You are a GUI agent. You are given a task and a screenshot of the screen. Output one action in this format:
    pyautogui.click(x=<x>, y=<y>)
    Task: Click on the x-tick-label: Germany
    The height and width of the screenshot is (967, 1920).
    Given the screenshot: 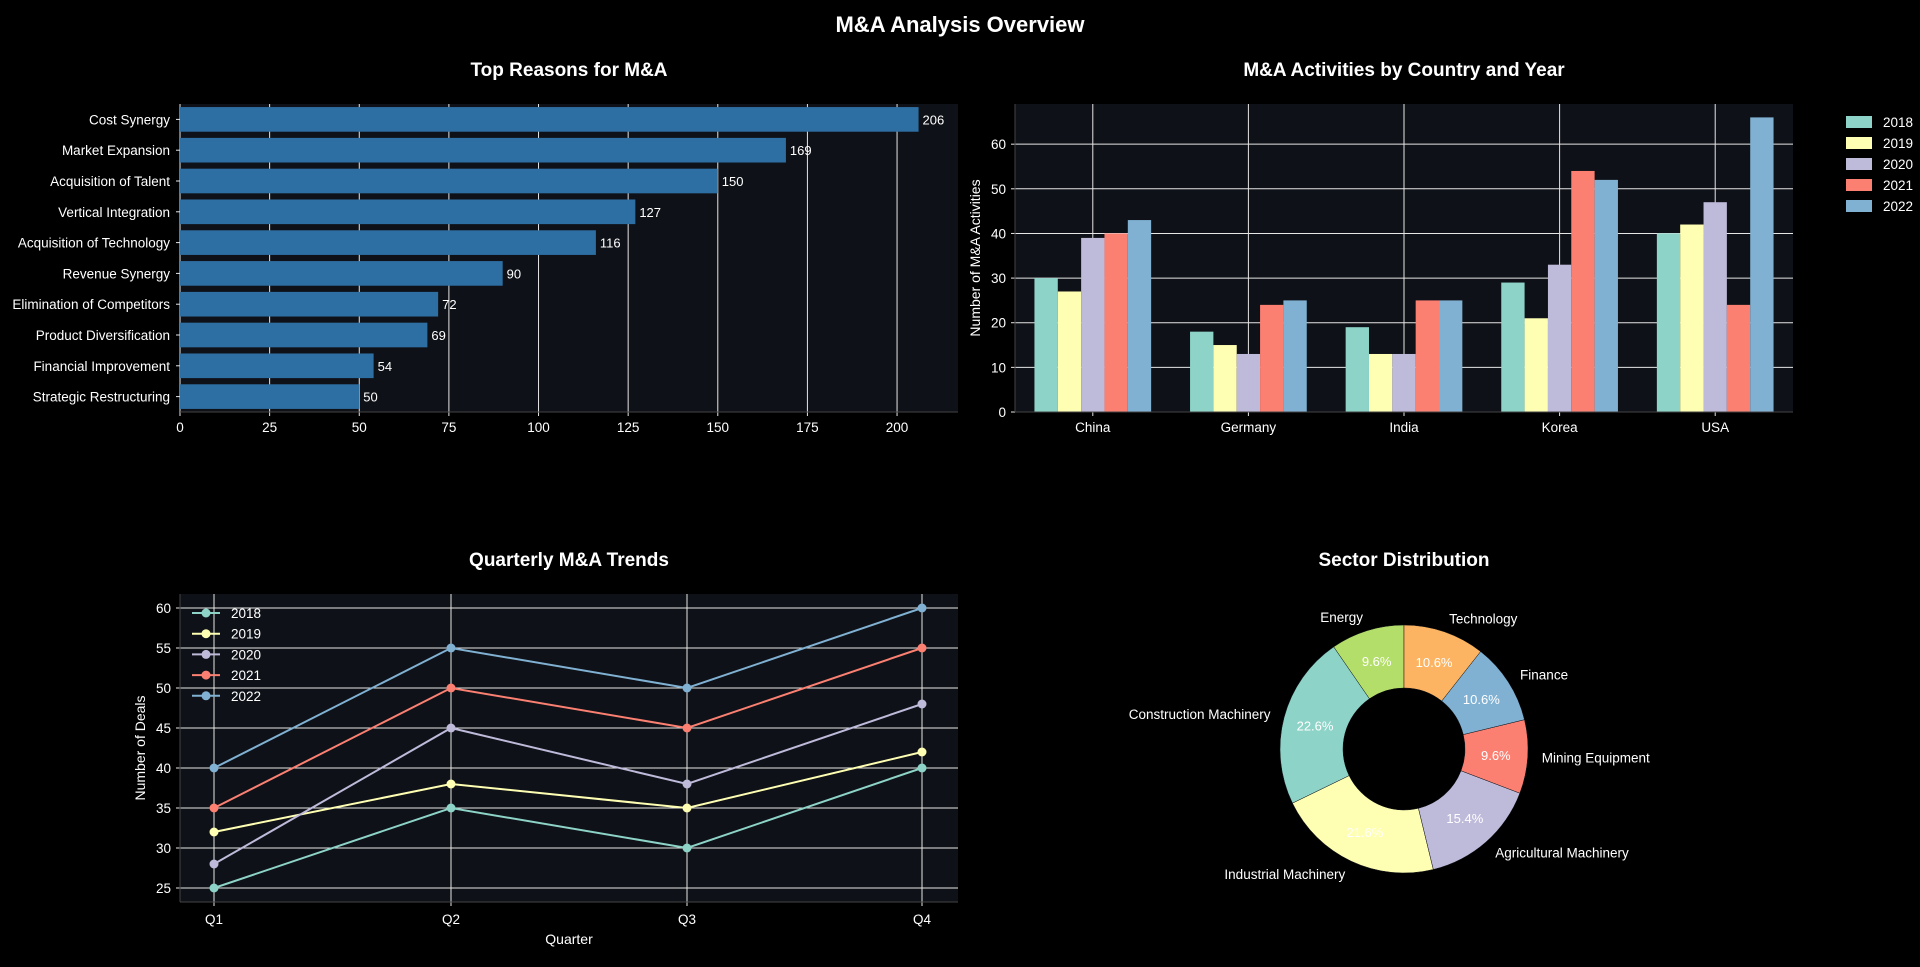 What is the action you would take?
    pyautogui.click(x=1249, y=427)
    